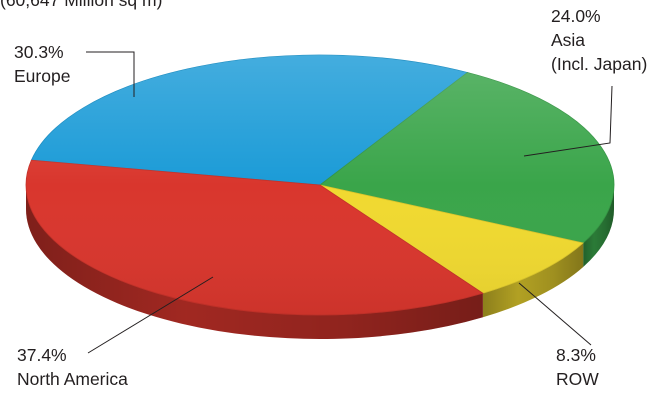 Image resolution: width=671 pixels, height=399 pixels. Describe the element at coordinates (599, 64) in the screenshot. I see `asia-name-sub-label: (Incl. Japan)` at that location.